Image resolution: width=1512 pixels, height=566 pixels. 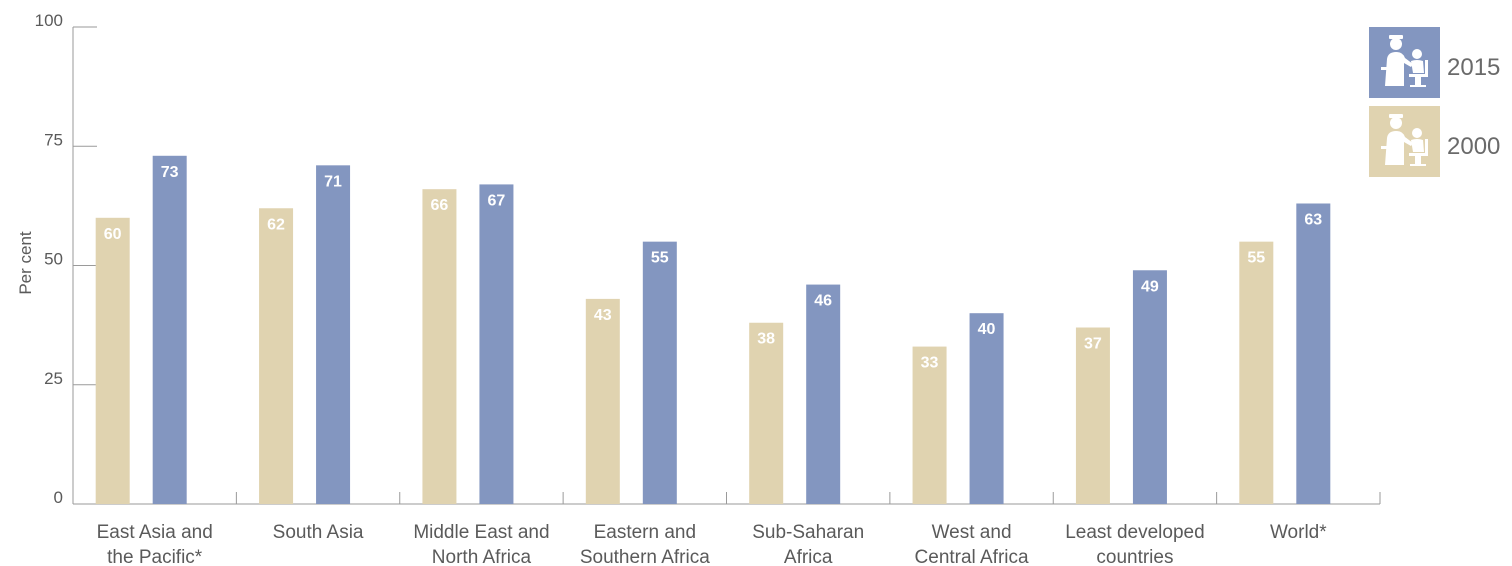 What do you see at coordinates (645, 544) in the screenshot?
I see `category-label: Eastern and Southern Africa` at bounding box center [645, 544].